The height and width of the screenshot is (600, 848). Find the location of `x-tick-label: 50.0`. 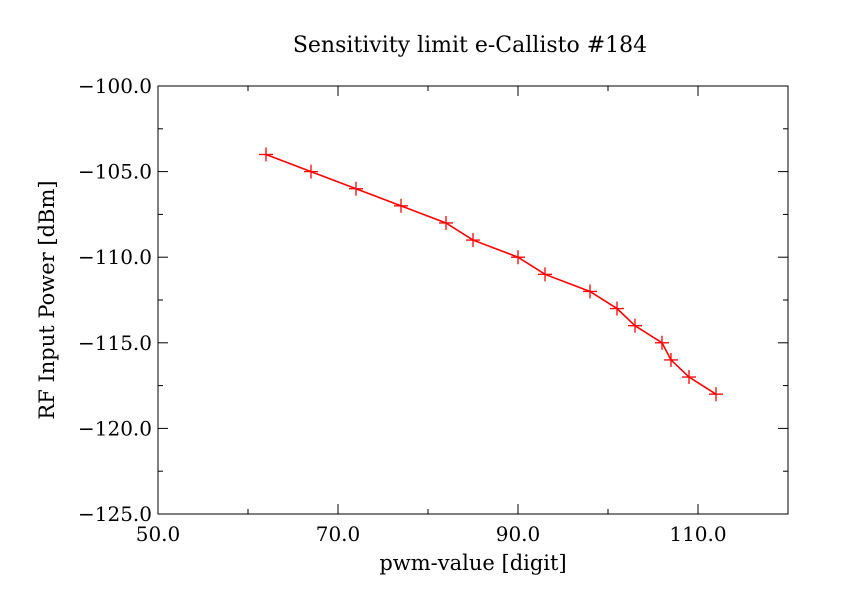

x-tick-label: 50.0 is located at coordinates (158, 534).